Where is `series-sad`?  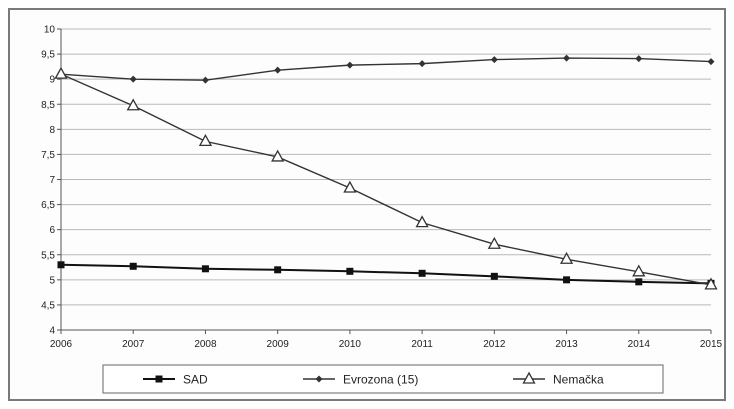 series-sad is located at coordinates (386, 274).